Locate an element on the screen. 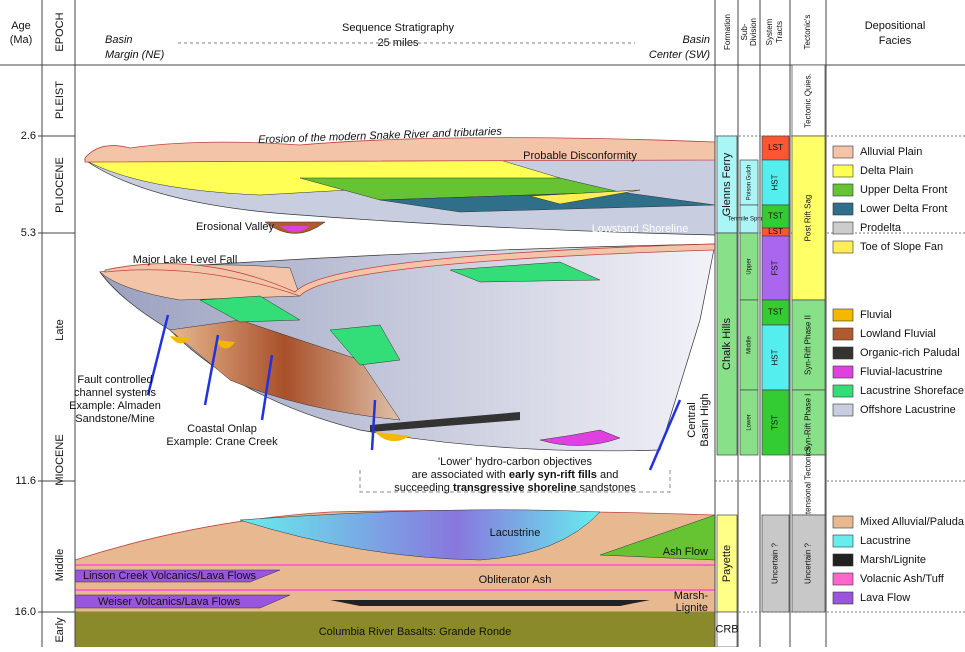 This screenshot has width=965, height=652. annotation: Fault controlled is located at coordinates (114, 380).